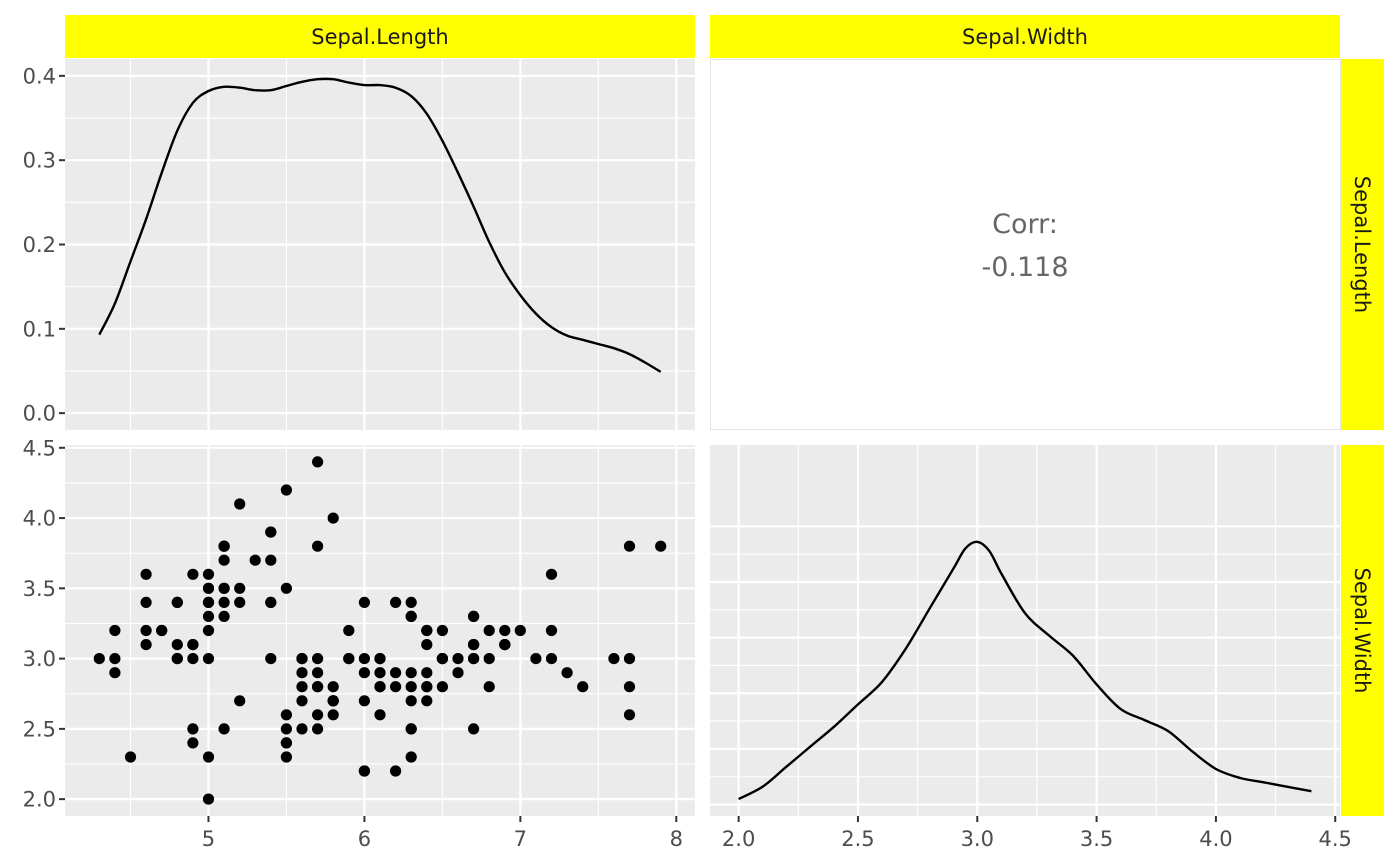  What do you see at coordinates (39, 329) in the screenshot?
I see `y-tick-label: 0.1` at bounding box center [39, 329].